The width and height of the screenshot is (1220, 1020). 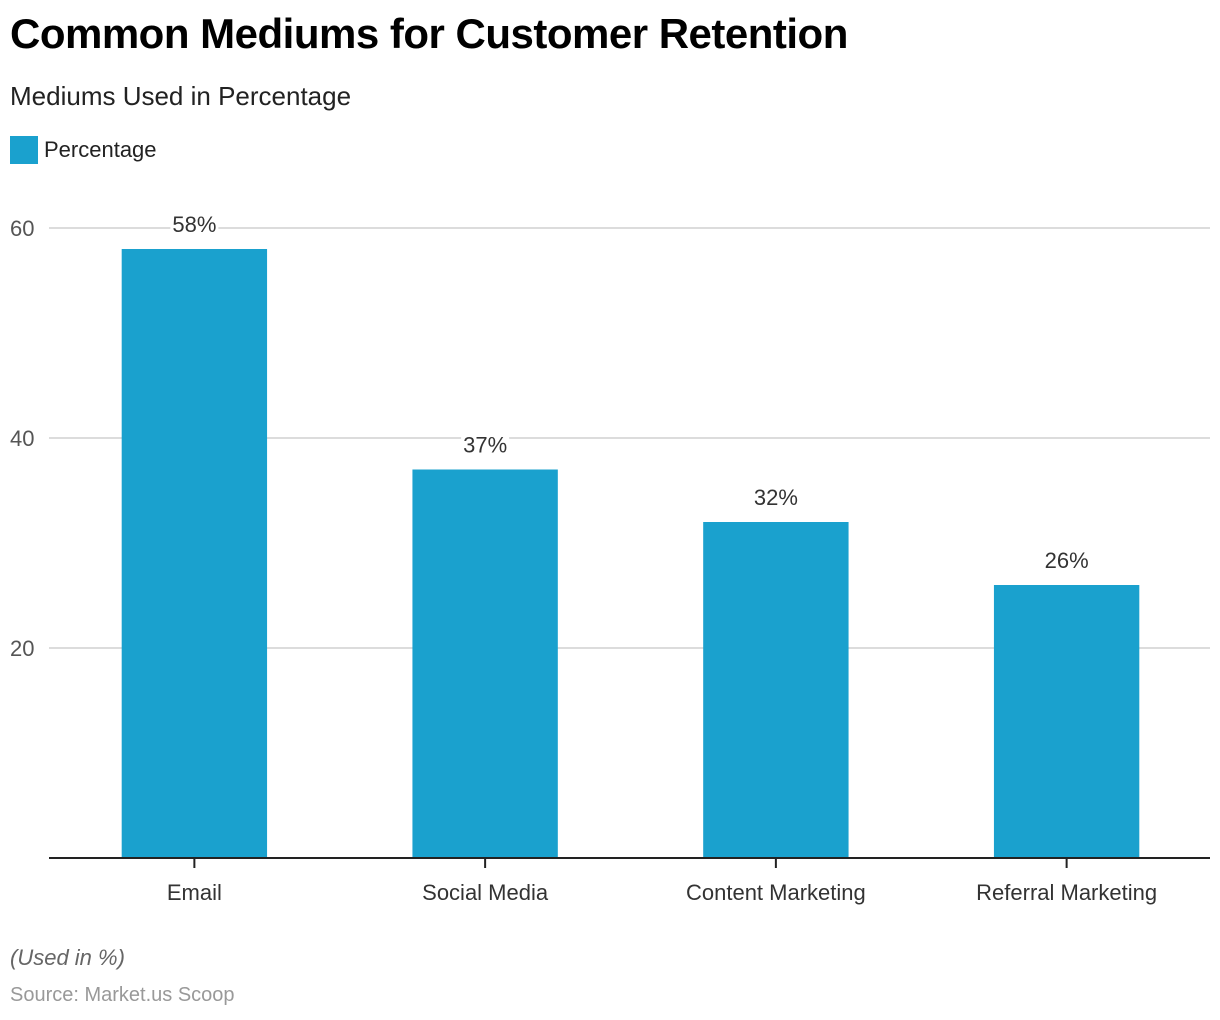 I want to click on y-axis-ticks: 20 40 60, so click(x=22, y=438).